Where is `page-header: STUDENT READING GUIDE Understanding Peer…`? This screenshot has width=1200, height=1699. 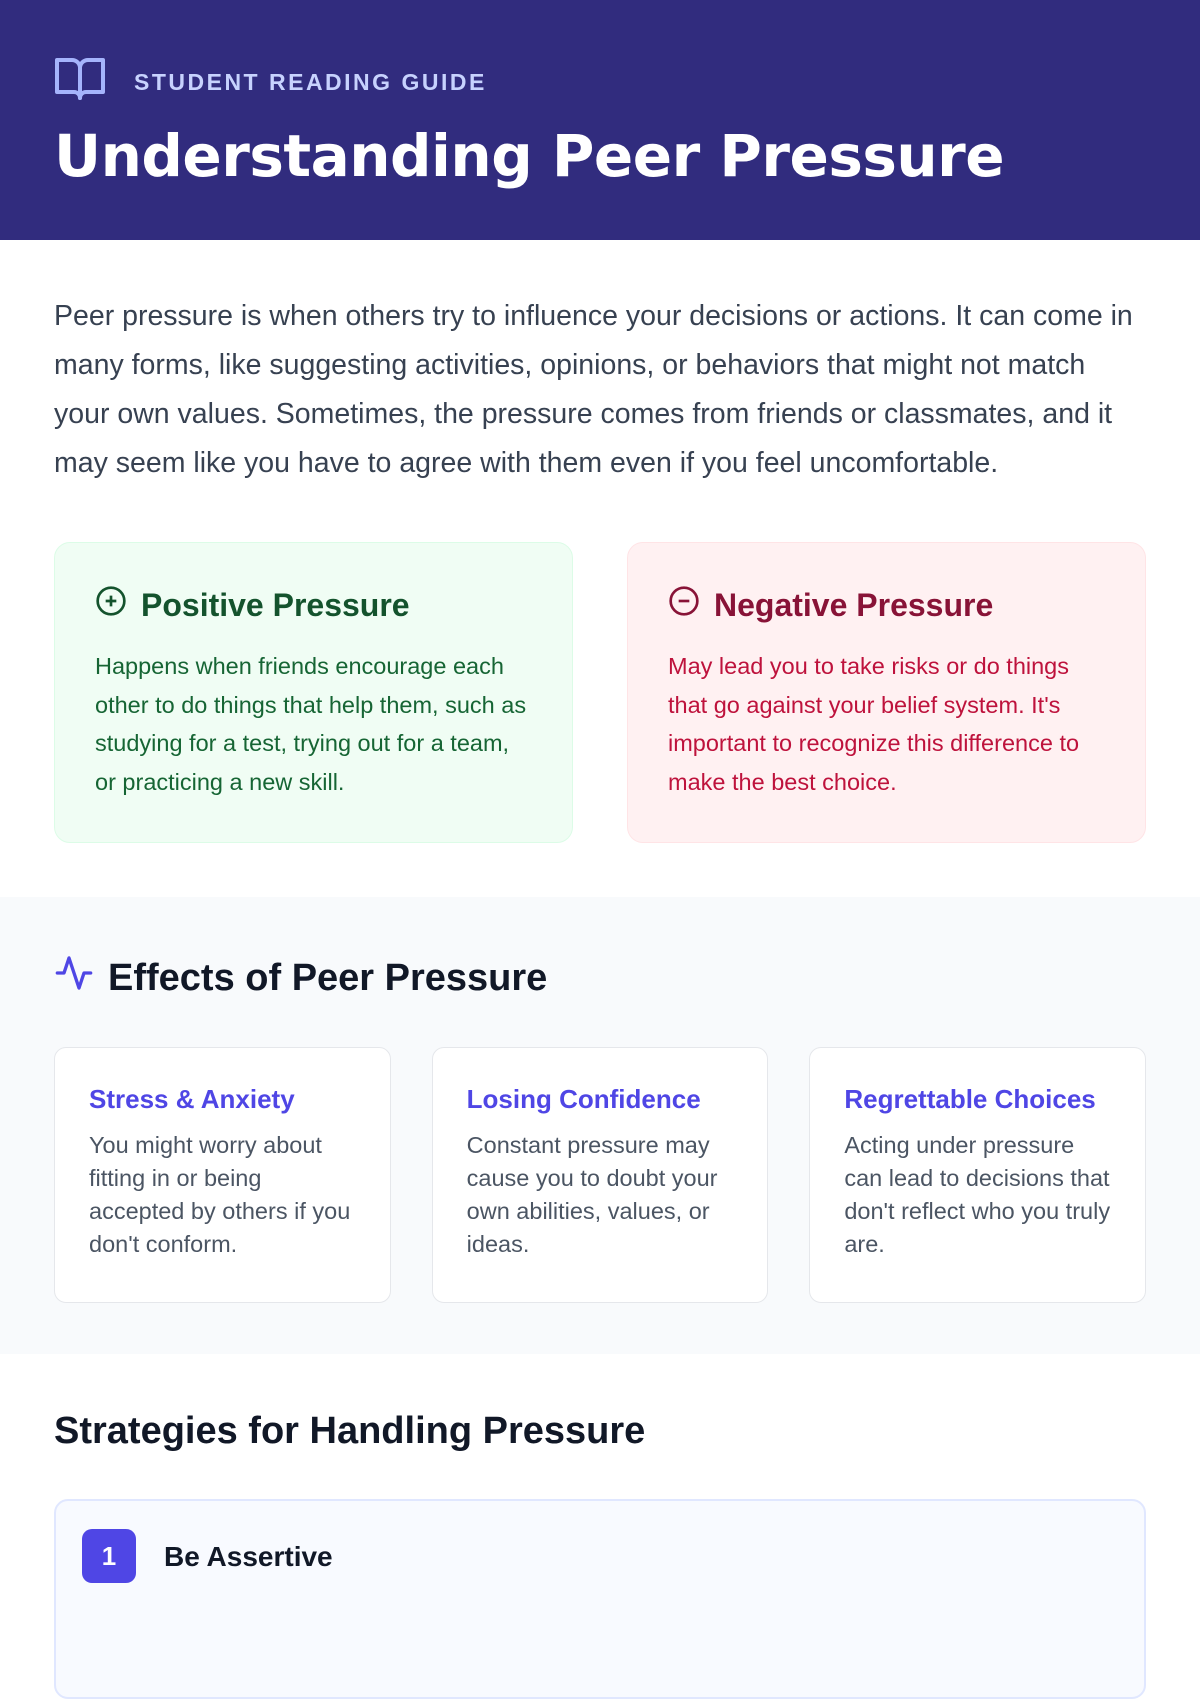 page-header: STUDENT READING GUIDE Understanding Peer… is located at coordinates (600, 120).